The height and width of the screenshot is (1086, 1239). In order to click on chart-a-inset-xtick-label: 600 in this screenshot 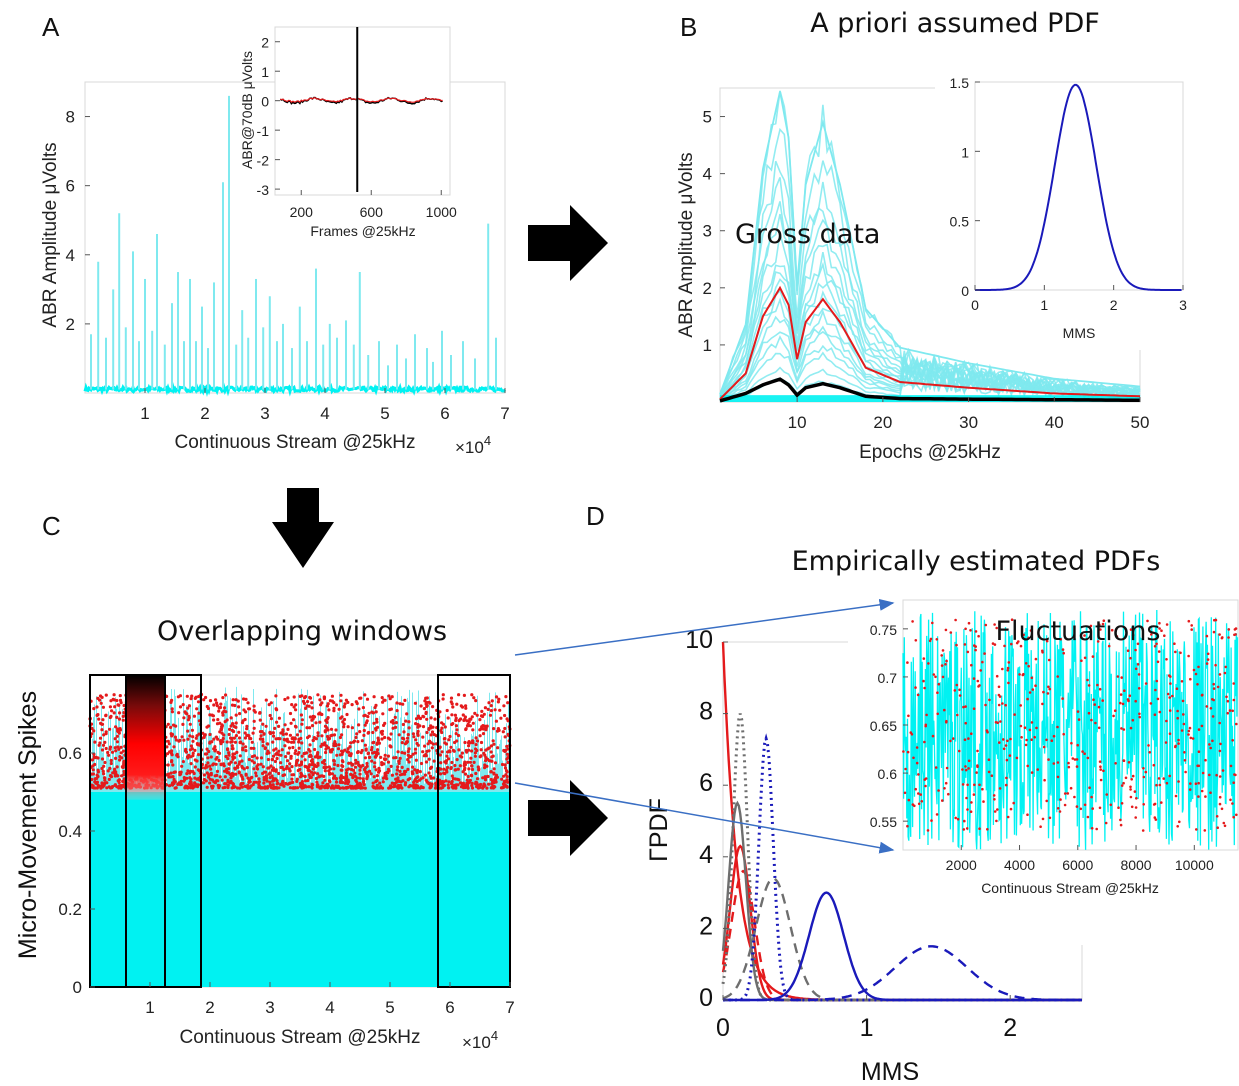, I will do `click(372, 212)`.